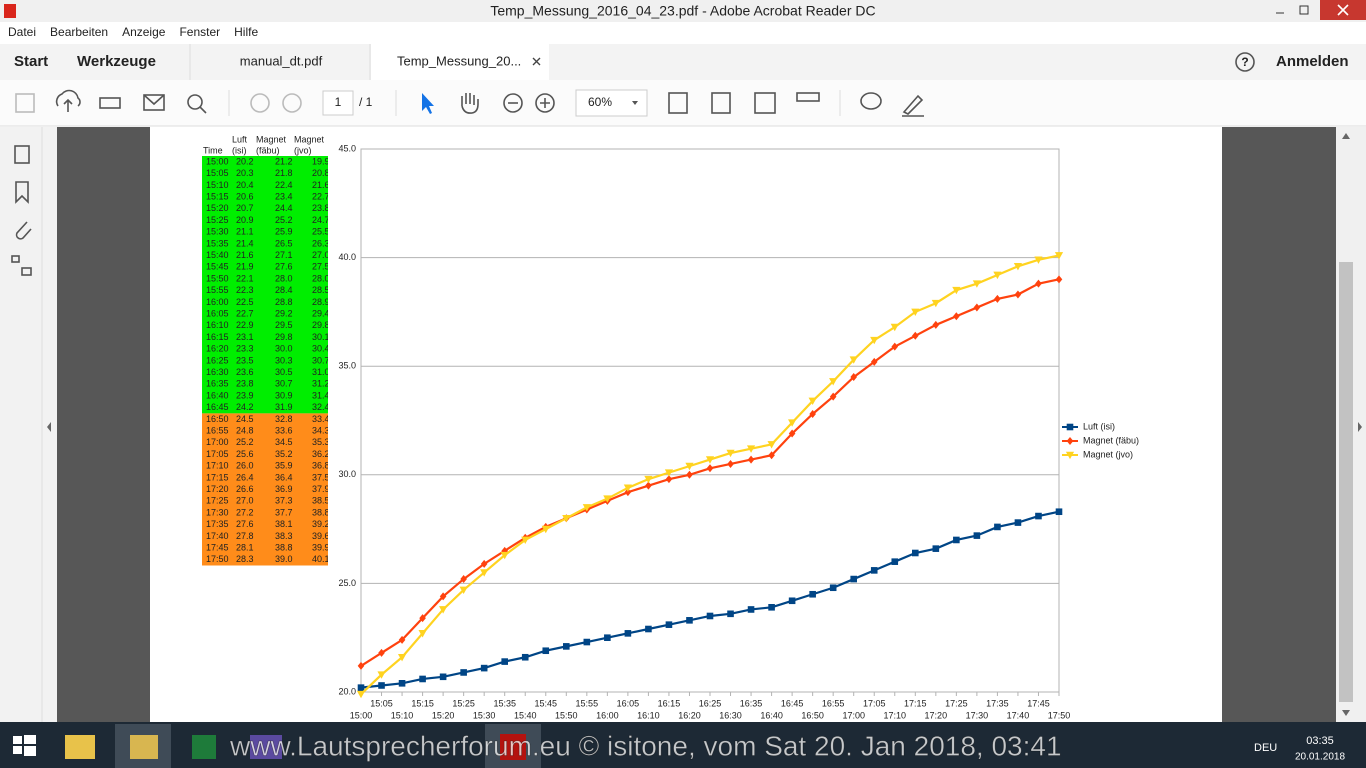 The height and width of the screenshot is (768, 1366). What do you see at coordinates (874, 703) in the screenshot?
I see `x-tick-label: 17:05` at bounding box center [874, 703].